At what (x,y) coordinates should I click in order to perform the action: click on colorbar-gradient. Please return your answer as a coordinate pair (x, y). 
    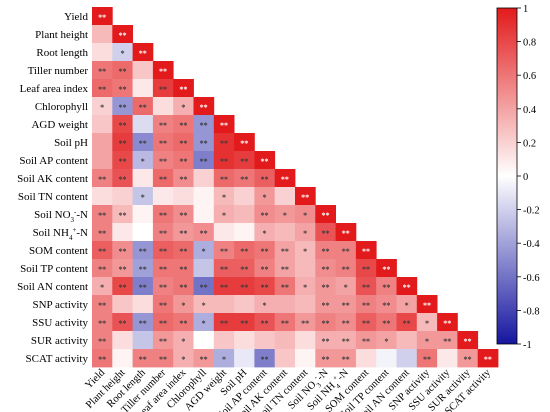
    Looking at the image, I should click on (507, 176).